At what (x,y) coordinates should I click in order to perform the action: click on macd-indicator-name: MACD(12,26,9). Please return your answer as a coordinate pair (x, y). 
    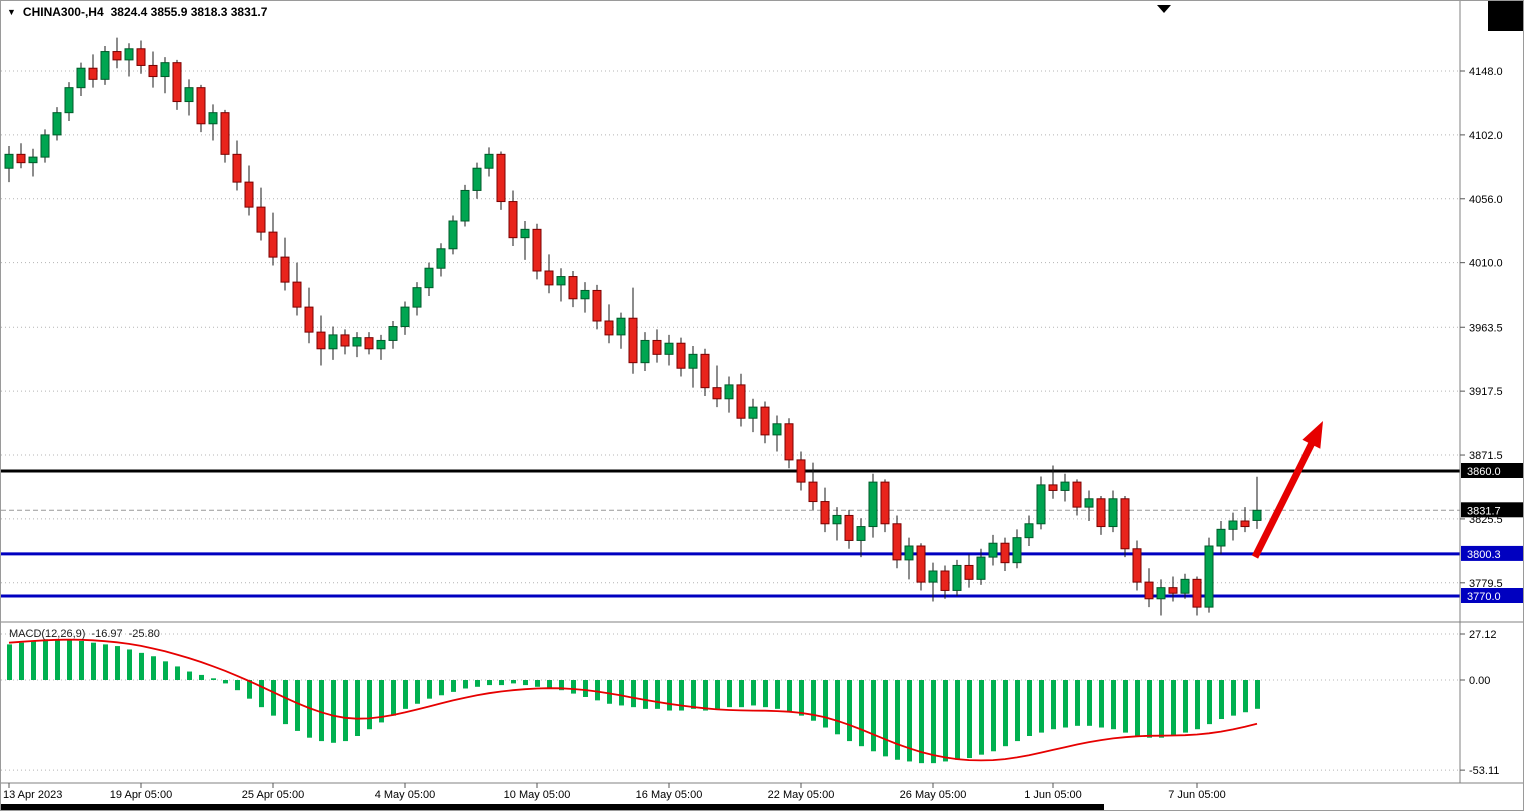
    Looking at the image, I should click on (47, 634).